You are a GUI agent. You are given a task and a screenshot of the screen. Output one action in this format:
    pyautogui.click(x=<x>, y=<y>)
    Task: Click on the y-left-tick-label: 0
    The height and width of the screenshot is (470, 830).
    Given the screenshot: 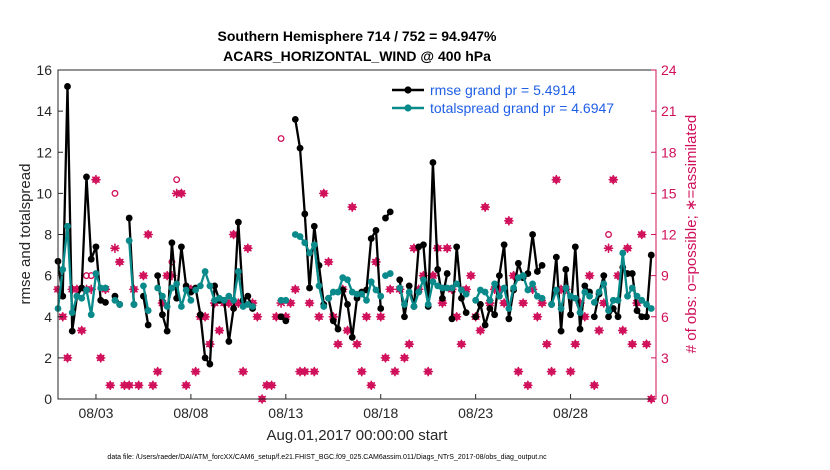 What is the action you would take?
    pyautogui.click(x=48, y=399)
    